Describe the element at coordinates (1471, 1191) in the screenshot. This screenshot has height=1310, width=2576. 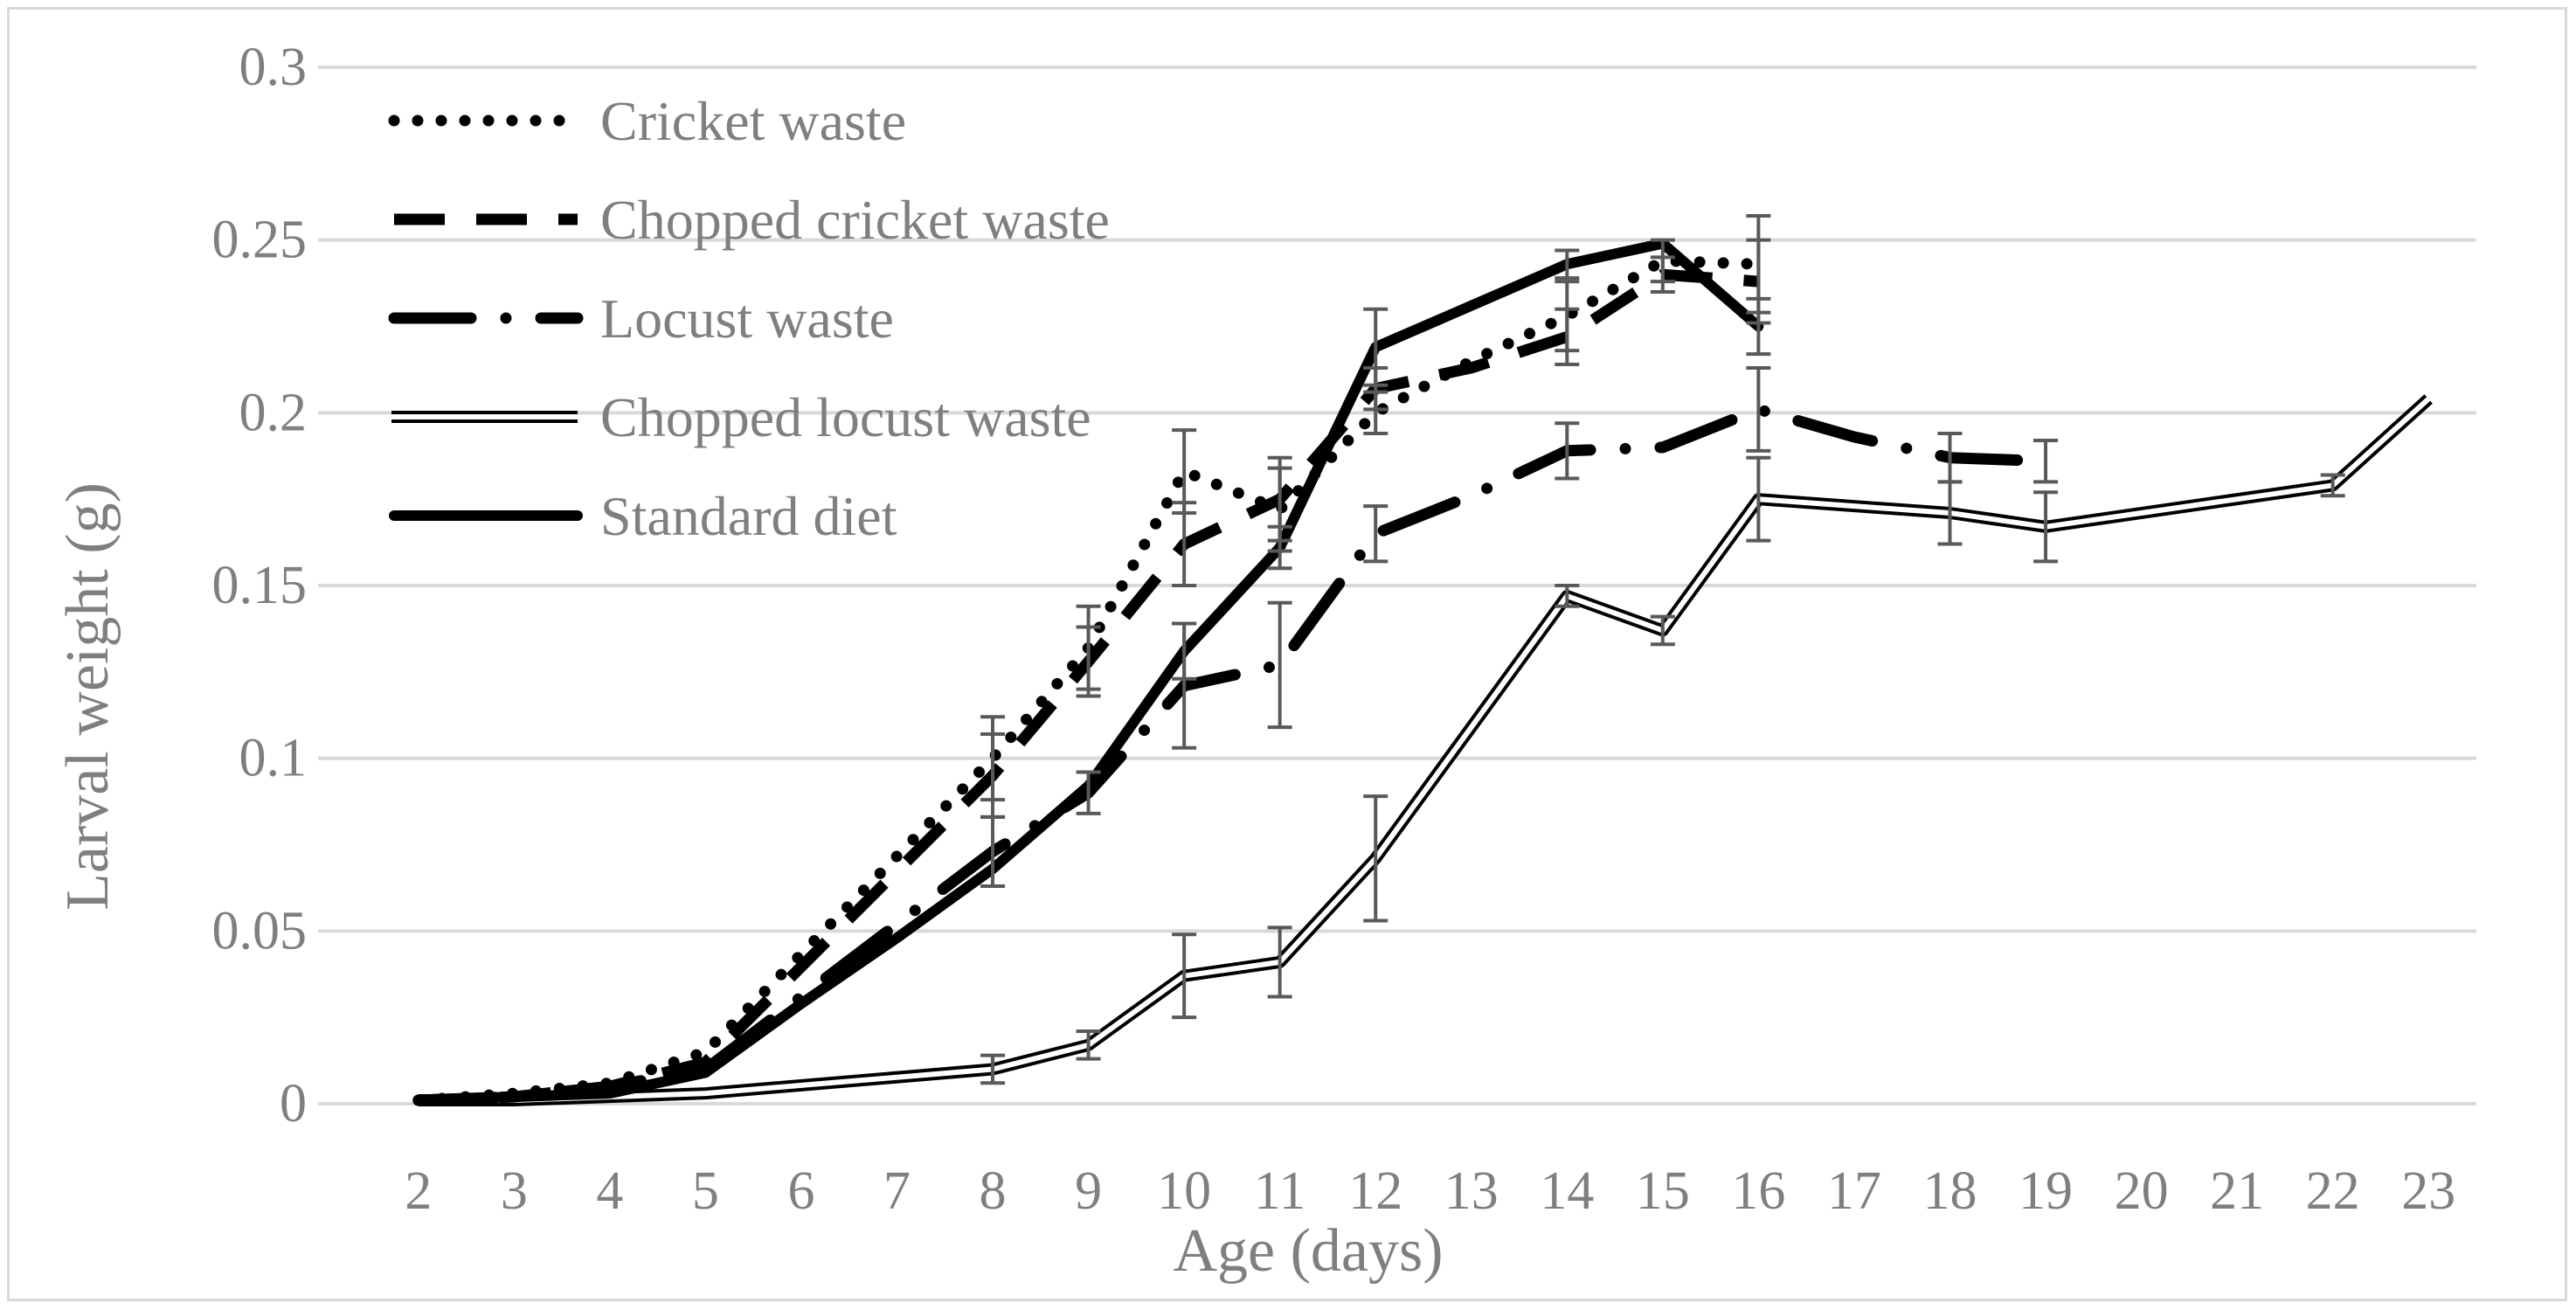
I see `x-tick-label: 13` at that location.